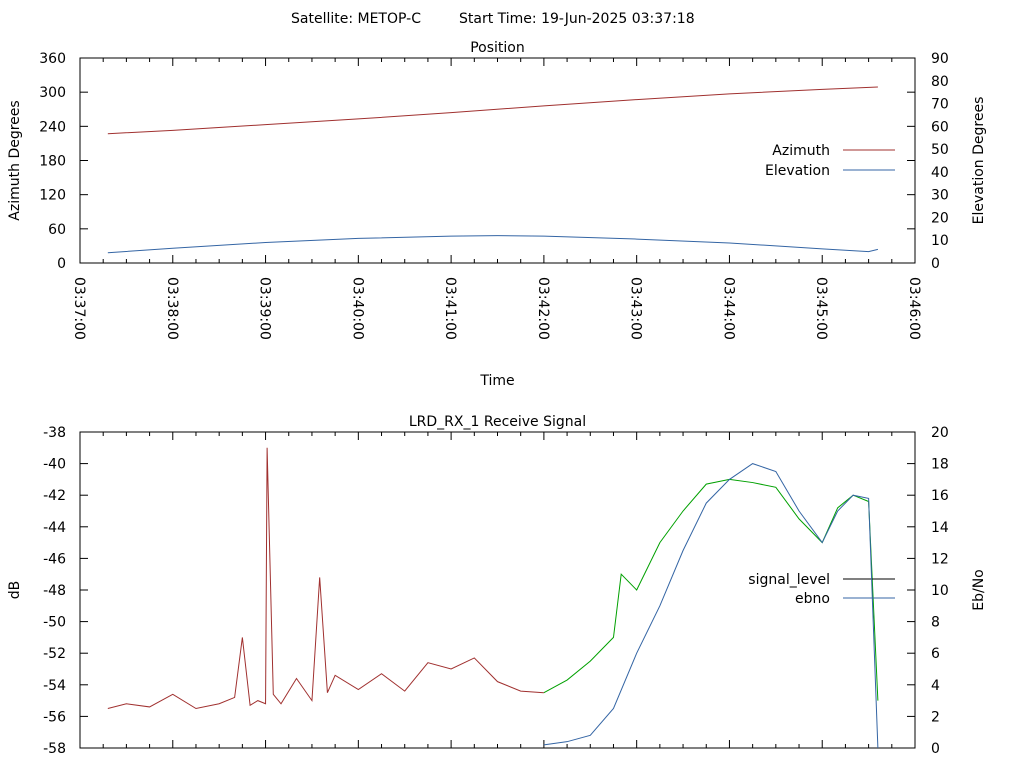 Image resolution: width=1024 pixels, height=768 pixels. What do you see at coordinates (935, 686) in the screenshot?
I see `y2-tick-label: 4` at bounding box center [935, 686].